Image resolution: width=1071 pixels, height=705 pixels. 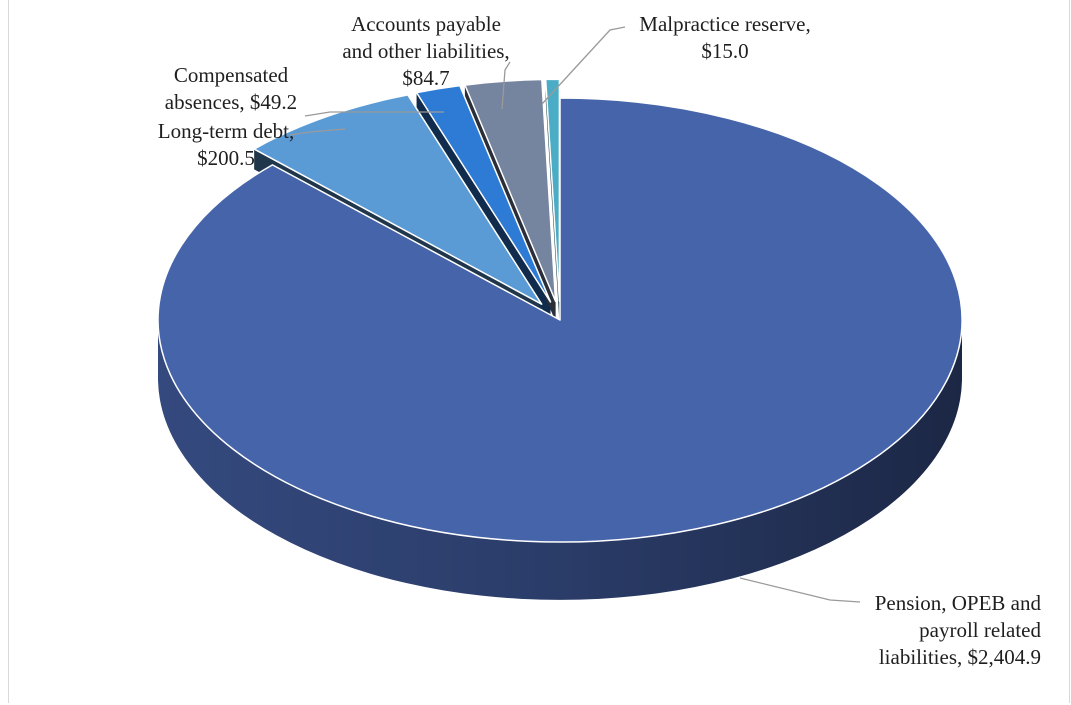 I want to click on leader-line-malpractice-reserve, so click(x=583, y=65).